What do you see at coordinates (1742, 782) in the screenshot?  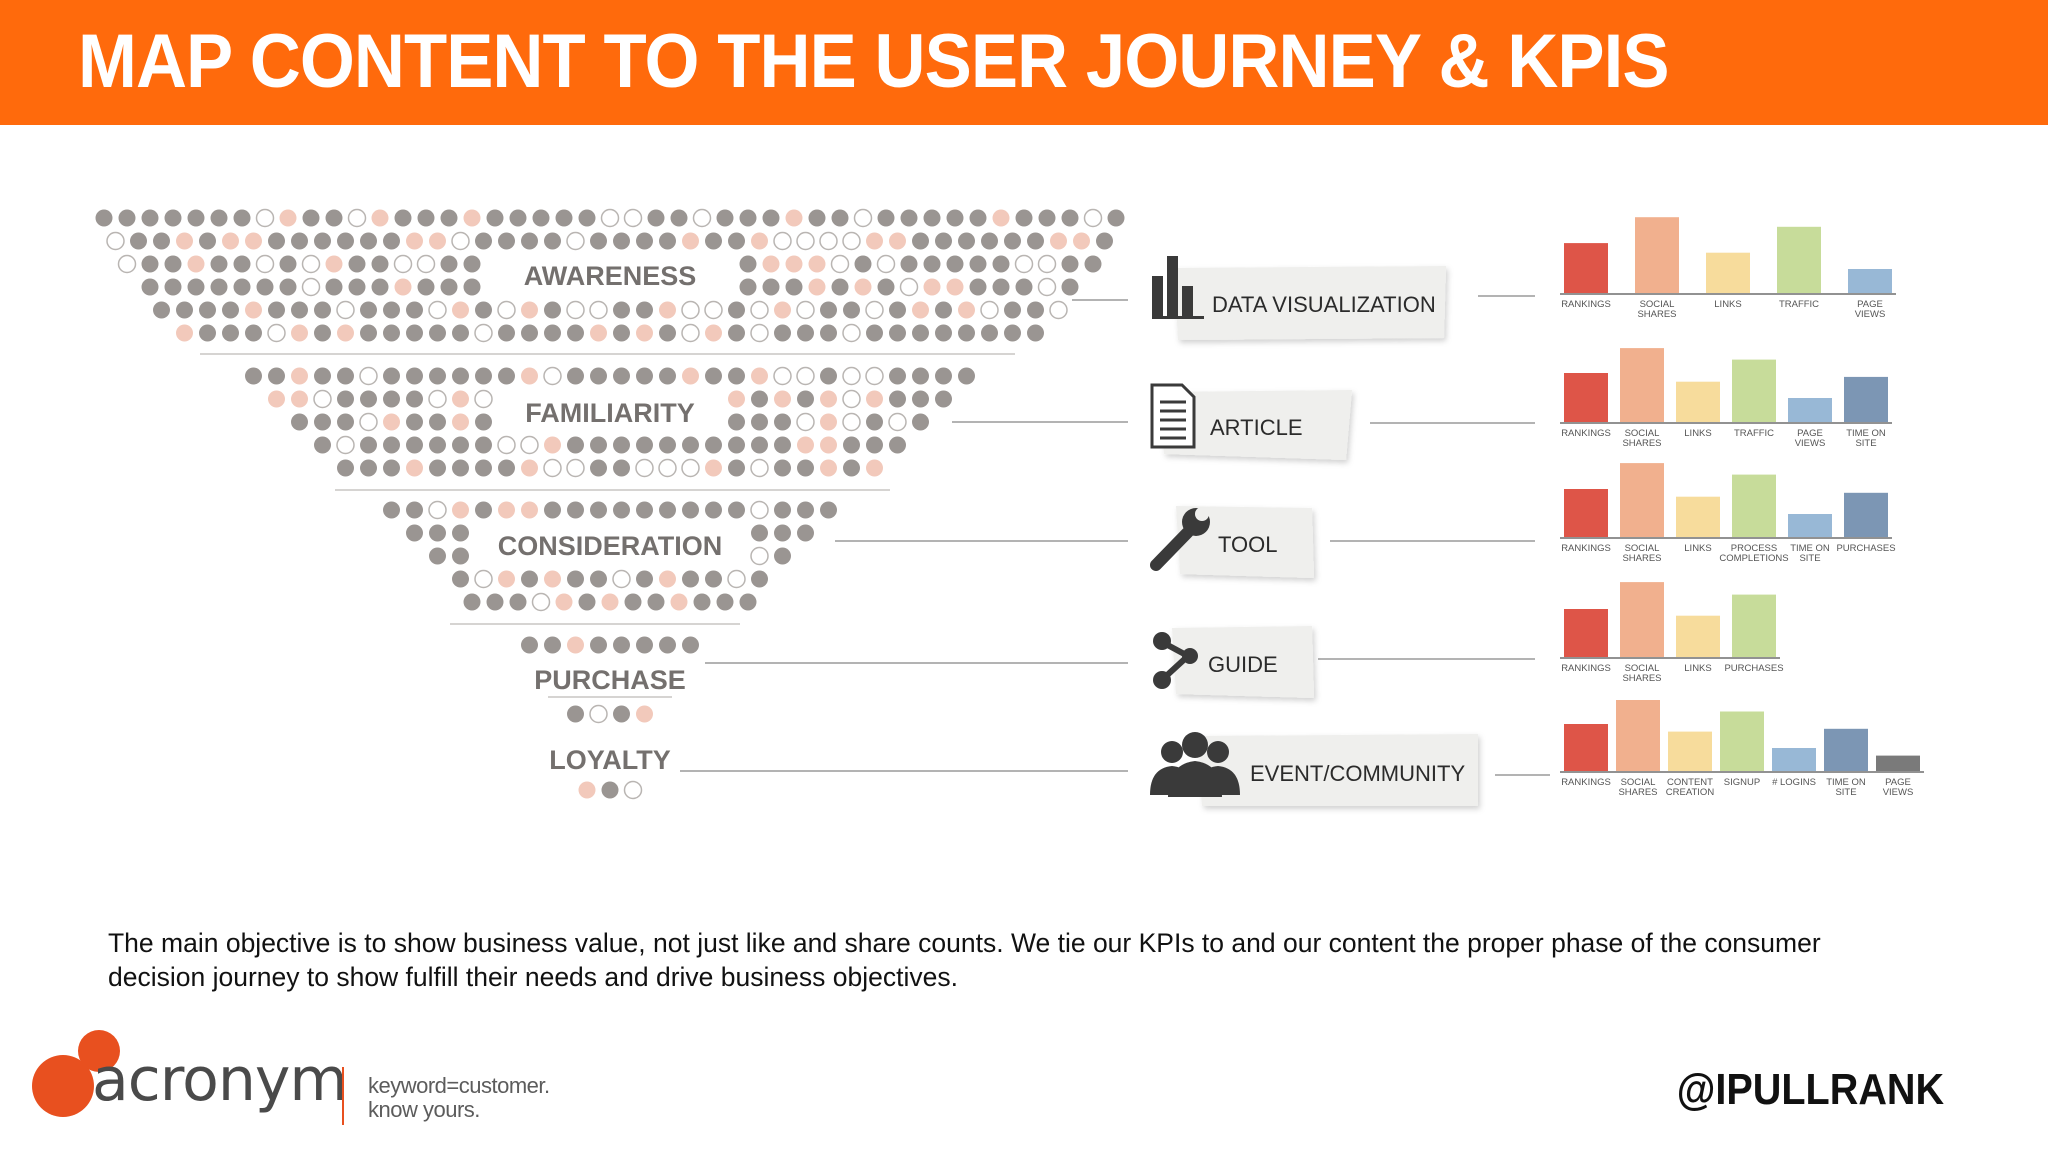 I see `kpi-bar-label: SIGNUP` at bounding box center [1742, 782].